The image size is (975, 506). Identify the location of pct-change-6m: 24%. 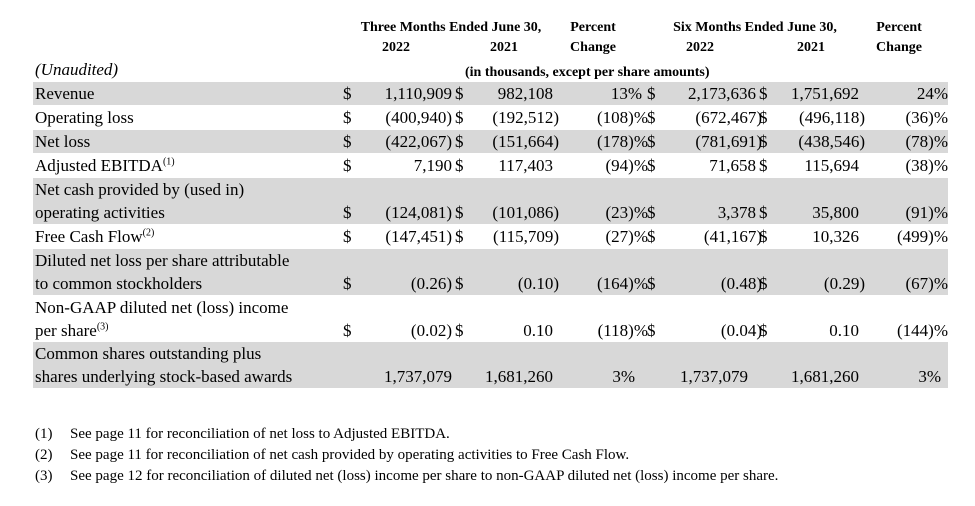
(932, 93).